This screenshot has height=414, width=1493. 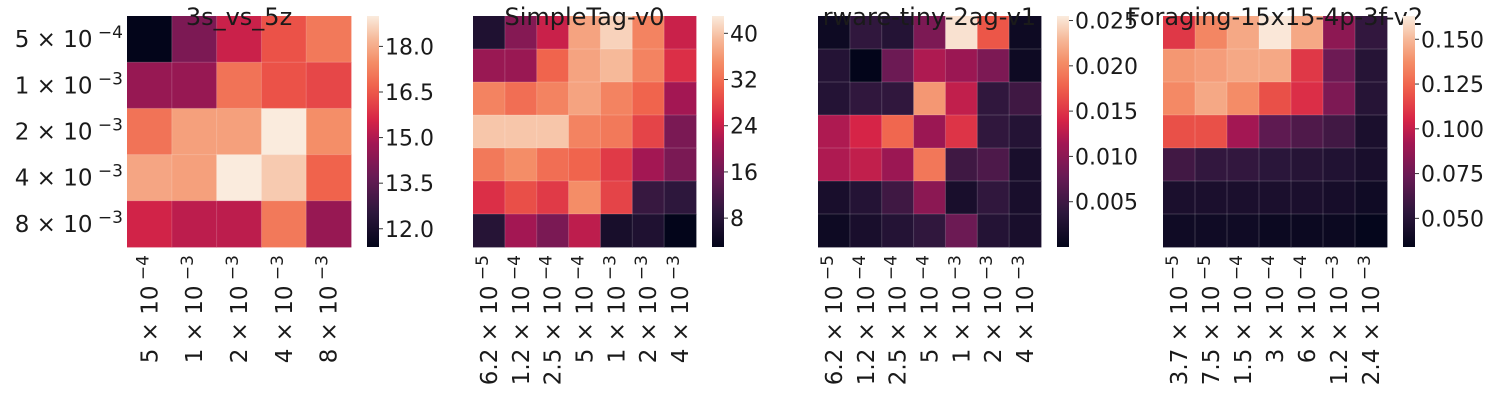 I want to click on x-tick-label: 1 × 10 −3, so click(x=960, y=309).